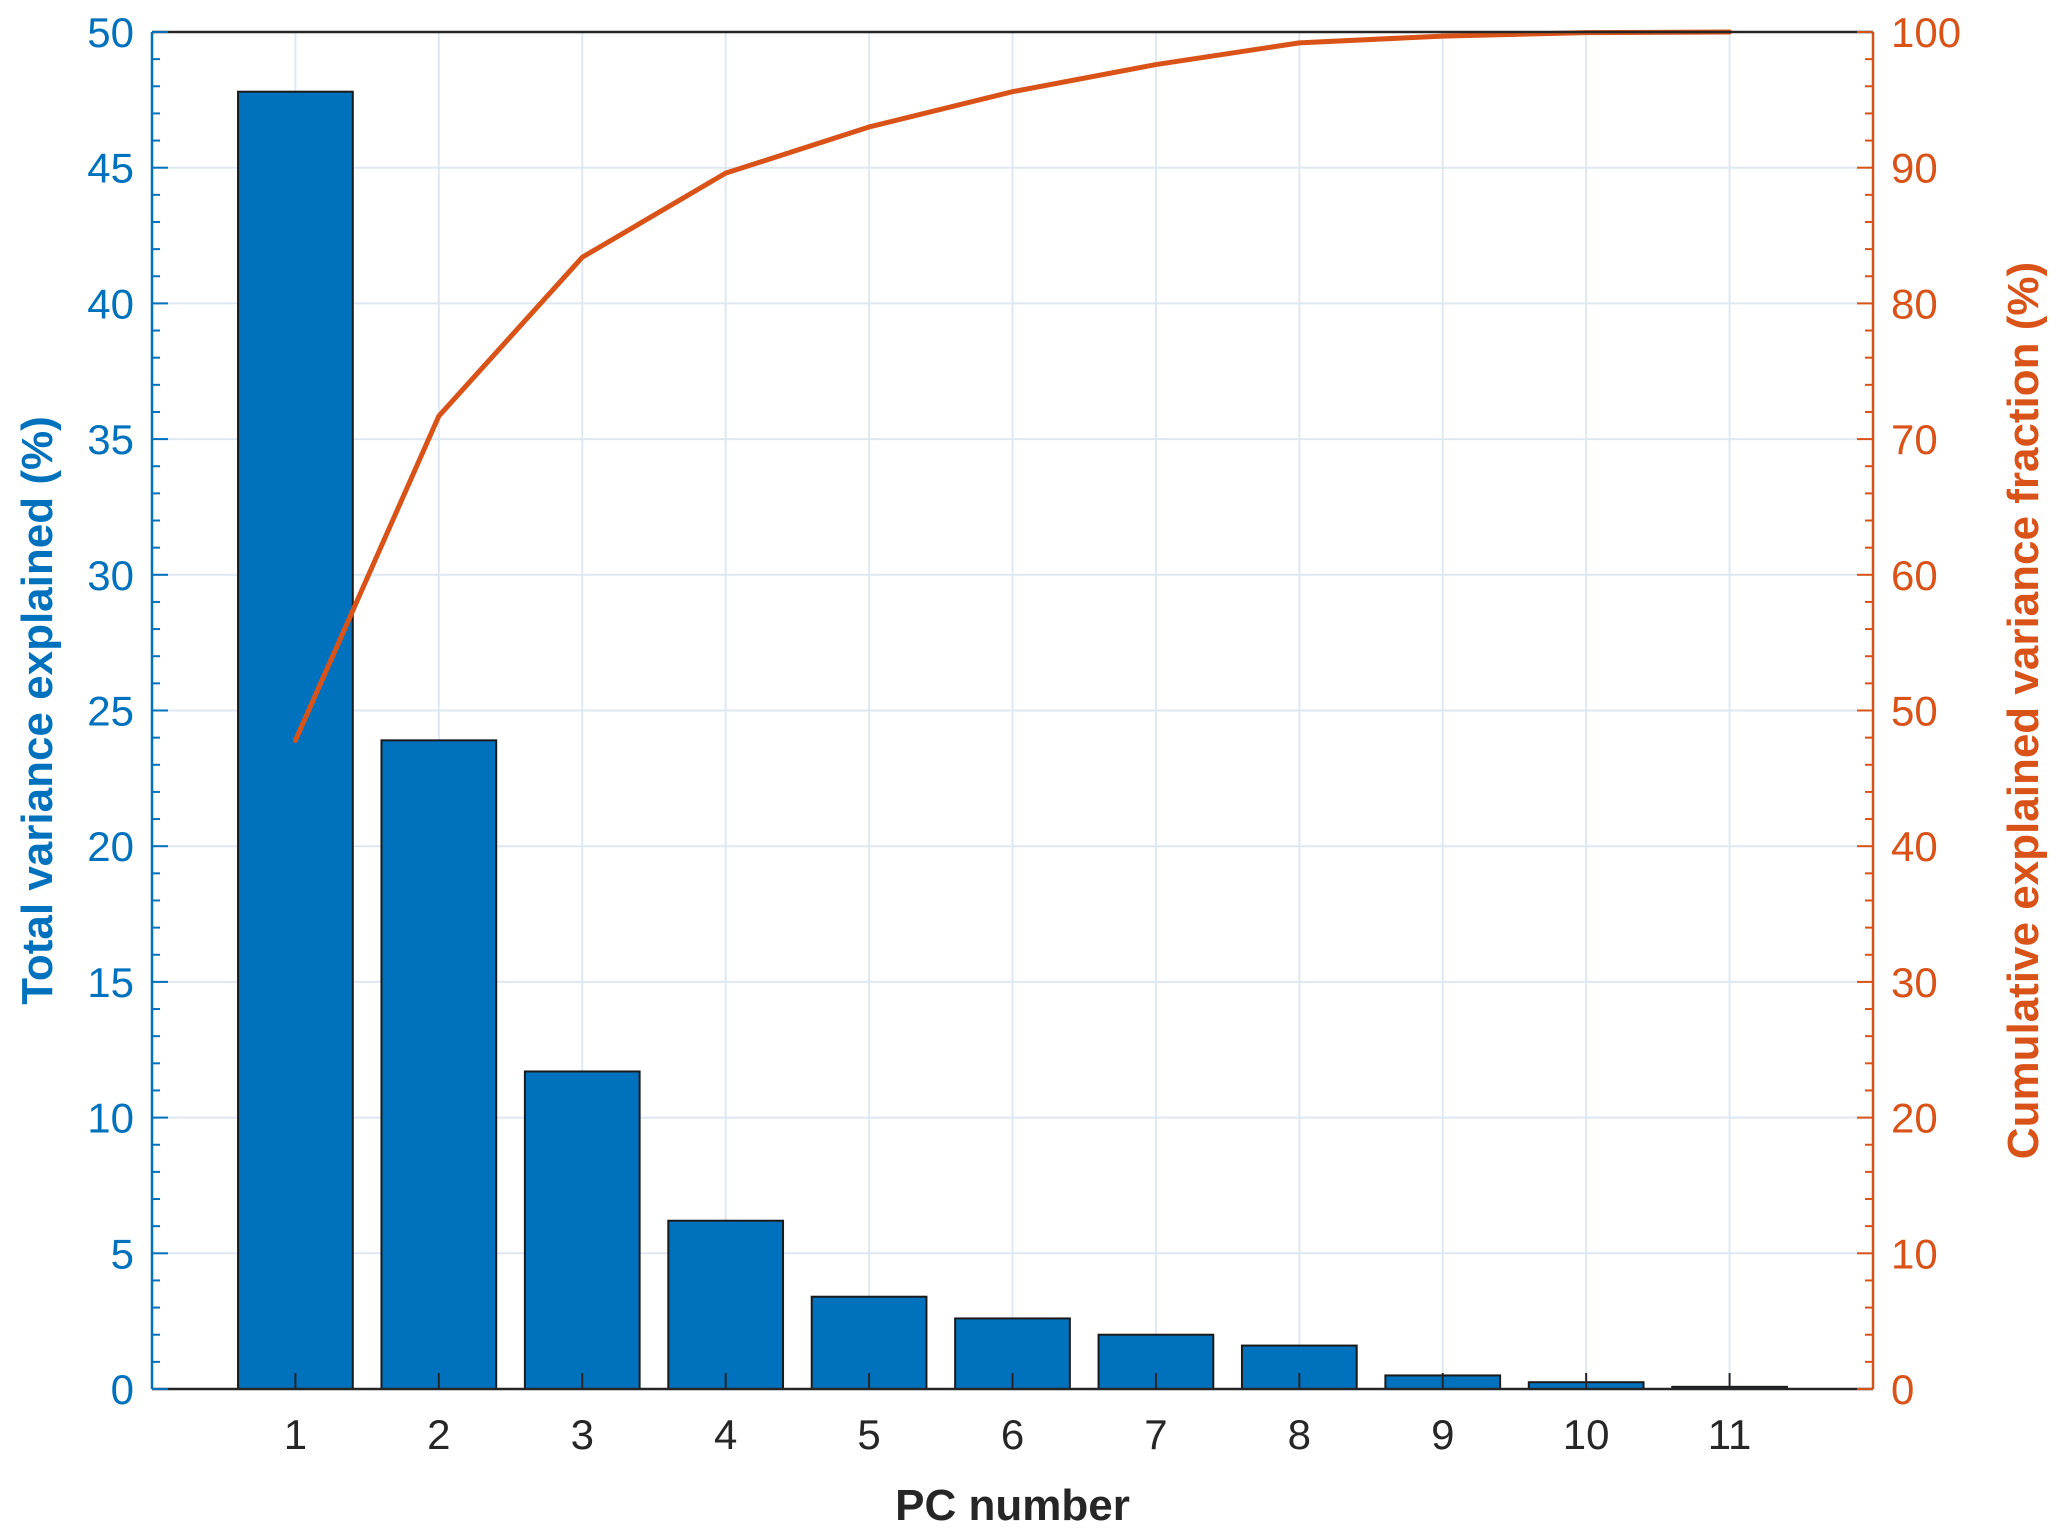 This screenshot has height=1539, width=2067. What do you see at coordinates (110, 1118) in the screenshot?
I see `y-tick-label: 10` at bounding box center [110, 1118].